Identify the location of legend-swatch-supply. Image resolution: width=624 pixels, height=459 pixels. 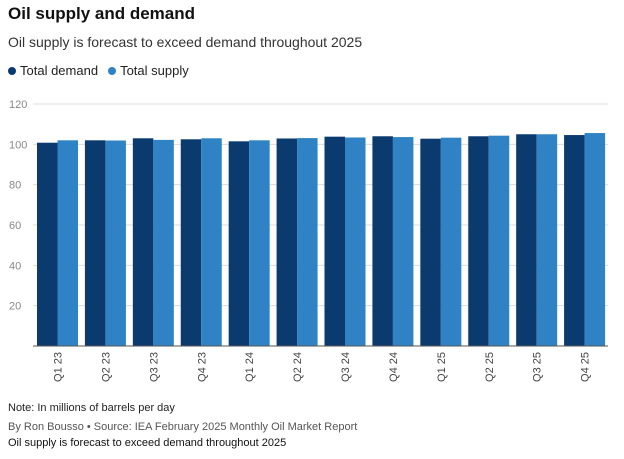
(112, 70).